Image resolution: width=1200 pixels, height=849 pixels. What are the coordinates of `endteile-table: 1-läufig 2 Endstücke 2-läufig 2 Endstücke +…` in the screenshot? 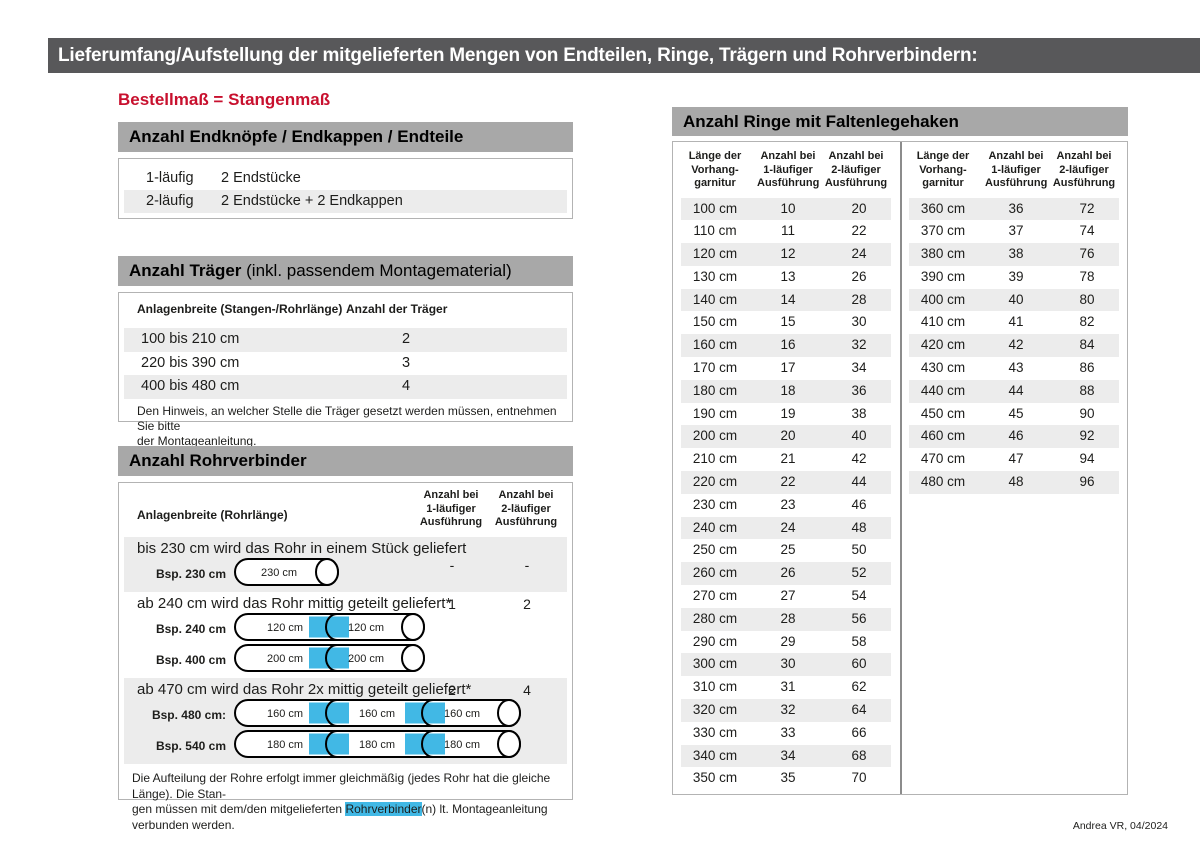 It's located at (345, 188).